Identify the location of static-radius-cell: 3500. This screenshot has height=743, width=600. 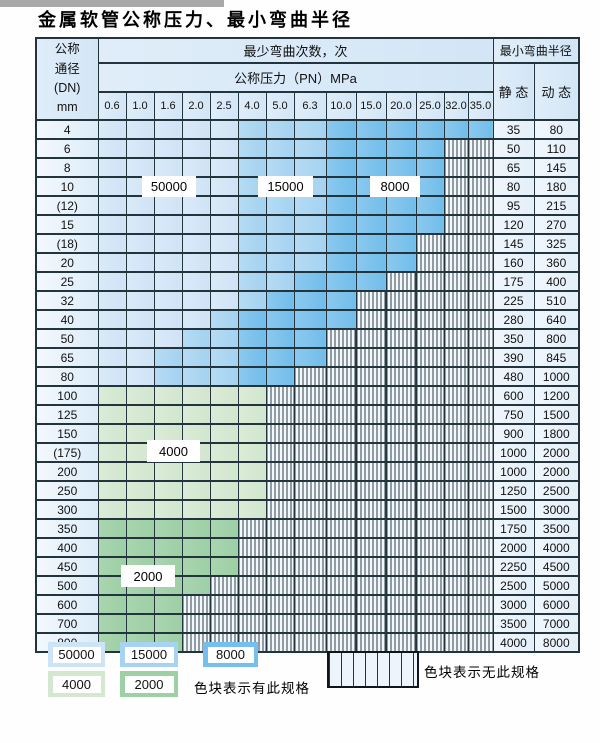
(513, 623).